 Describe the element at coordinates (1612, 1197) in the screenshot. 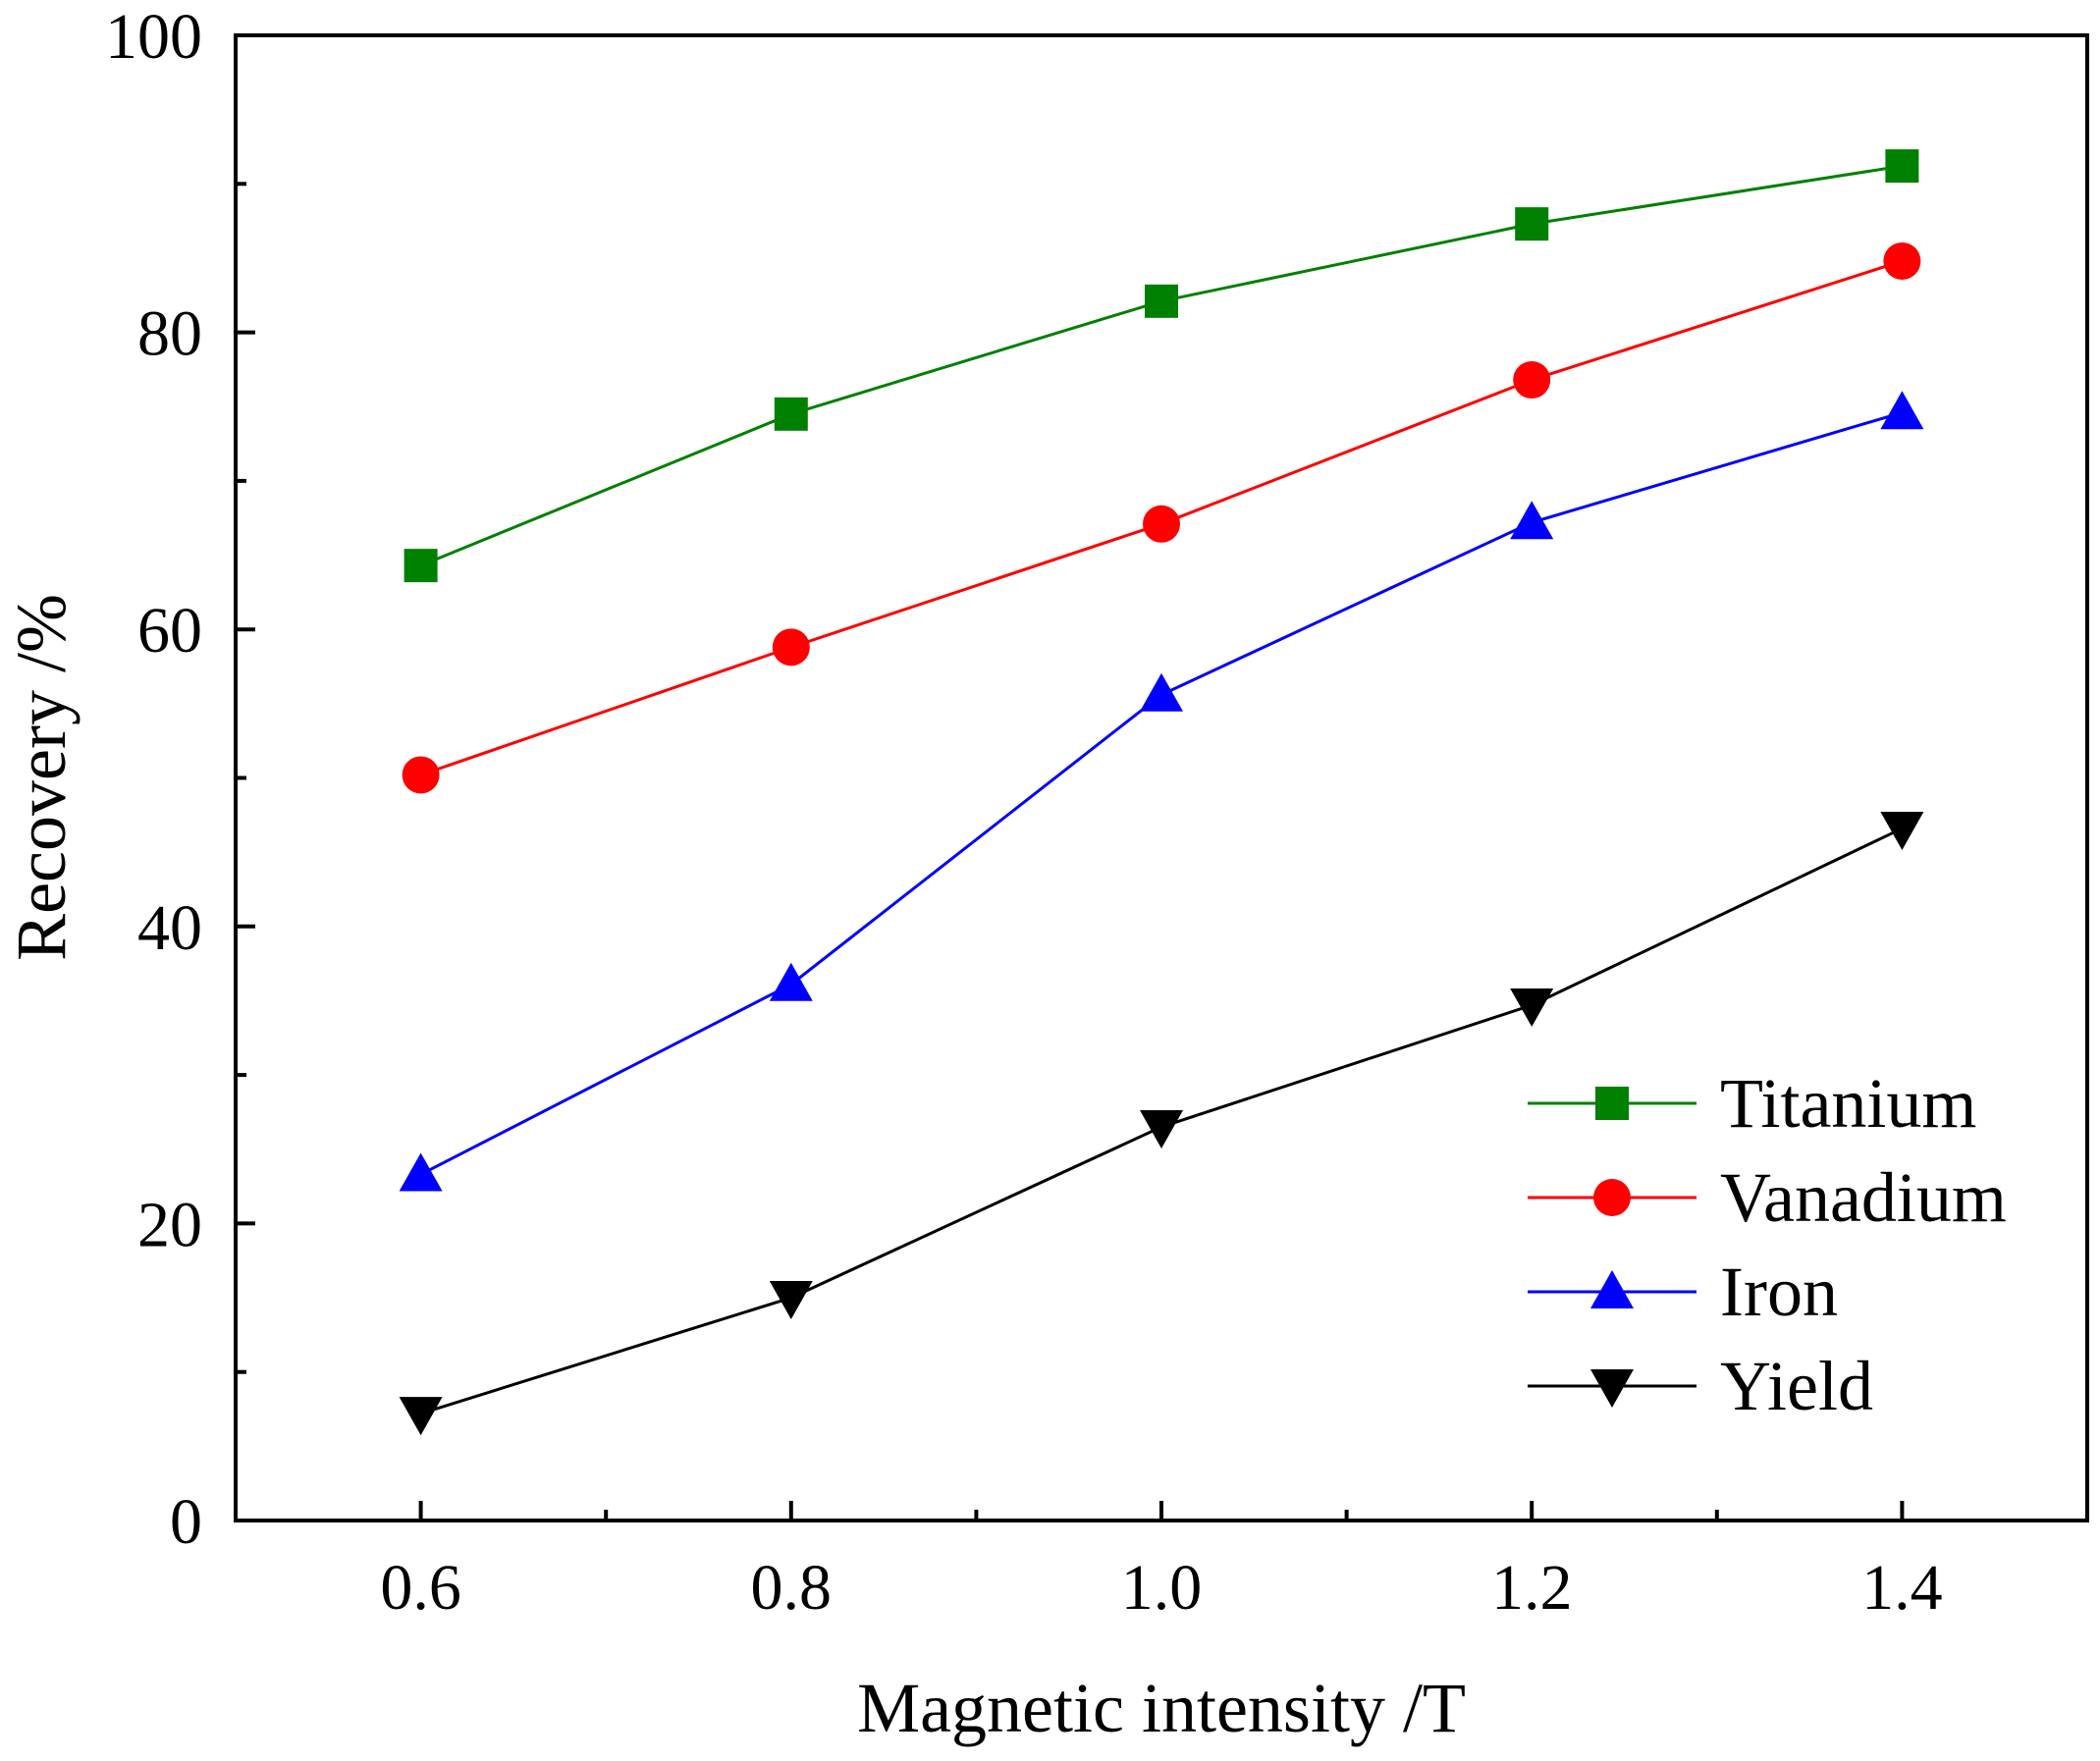

I see `legend-marker-vanadium` at that location.